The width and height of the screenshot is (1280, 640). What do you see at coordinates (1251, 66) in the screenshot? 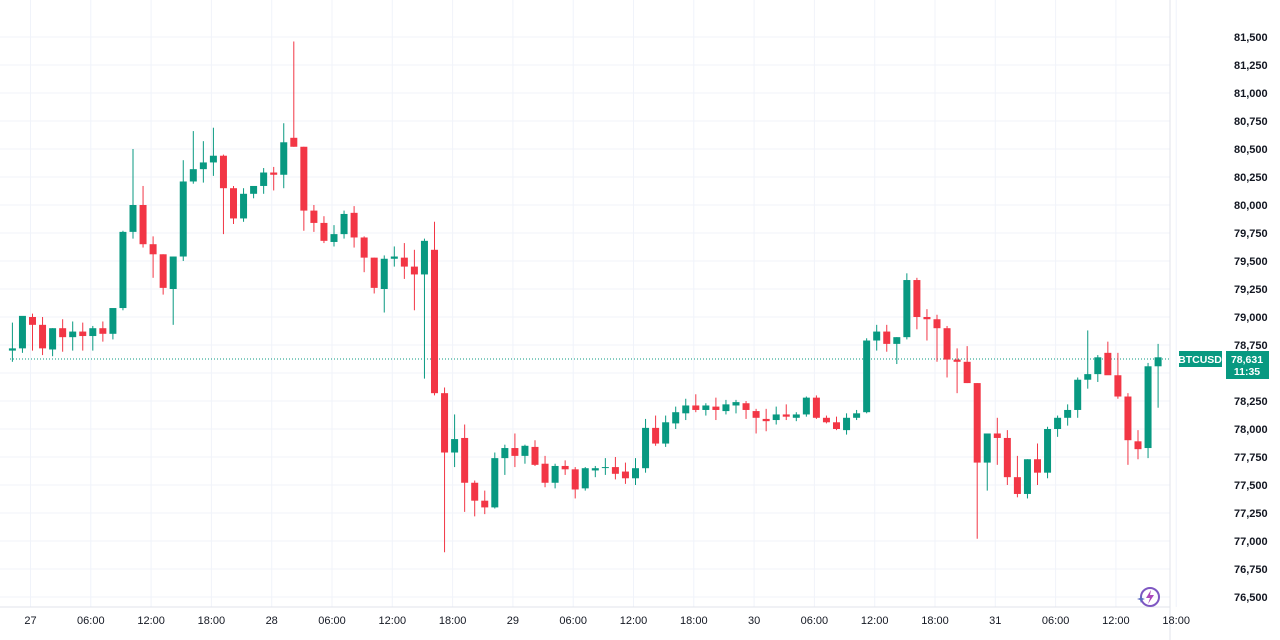
I see `y-tick-label: 81,250` at bounding box center [1251, 66].